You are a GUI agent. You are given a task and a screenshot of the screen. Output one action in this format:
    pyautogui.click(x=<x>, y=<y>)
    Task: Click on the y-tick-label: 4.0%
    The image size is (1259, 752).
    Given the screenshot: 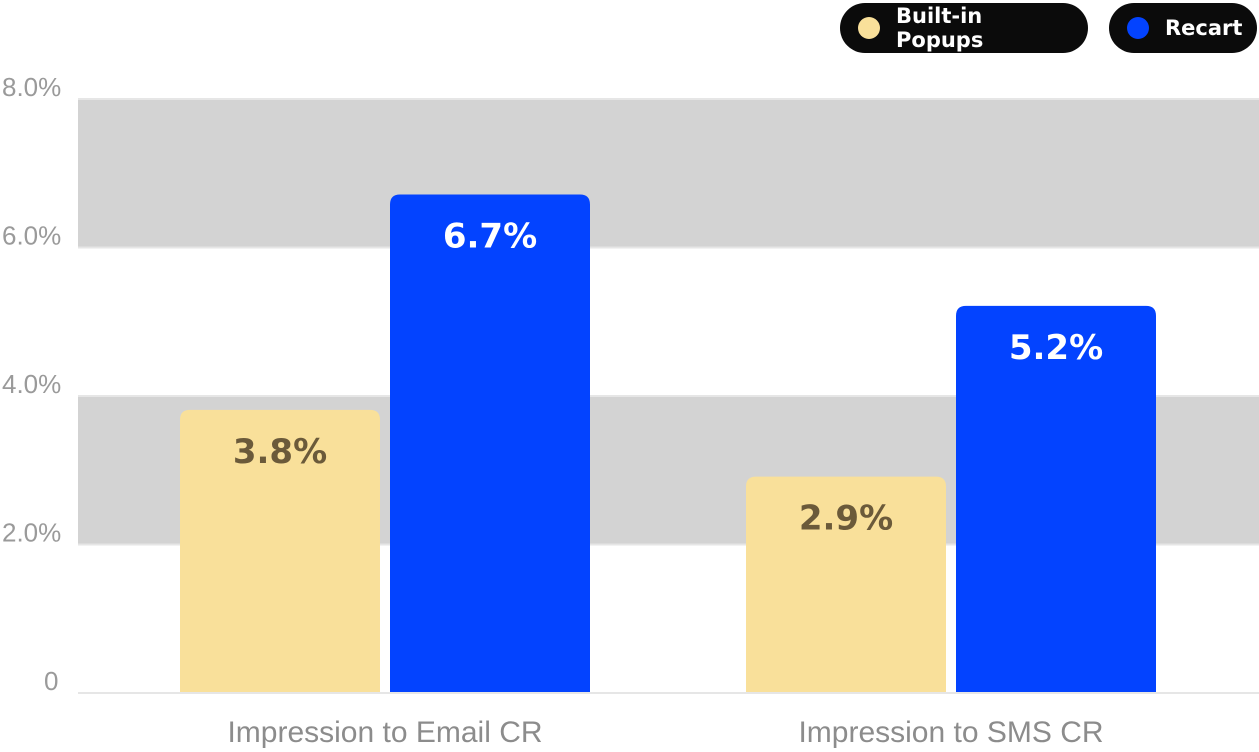 What is the action you would take?
    pyautogui.click(x=31, y=384)
    